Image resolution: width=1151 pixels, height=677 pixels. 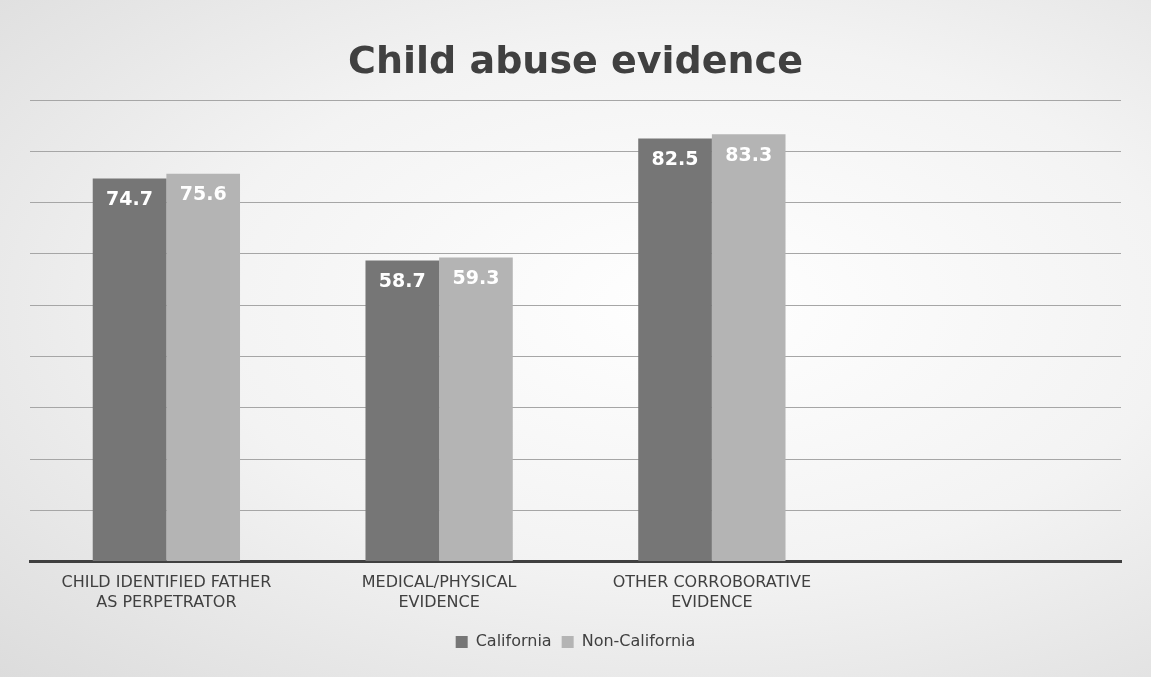 I want to click on data-label: 75.6, so click(x=203, y=193).